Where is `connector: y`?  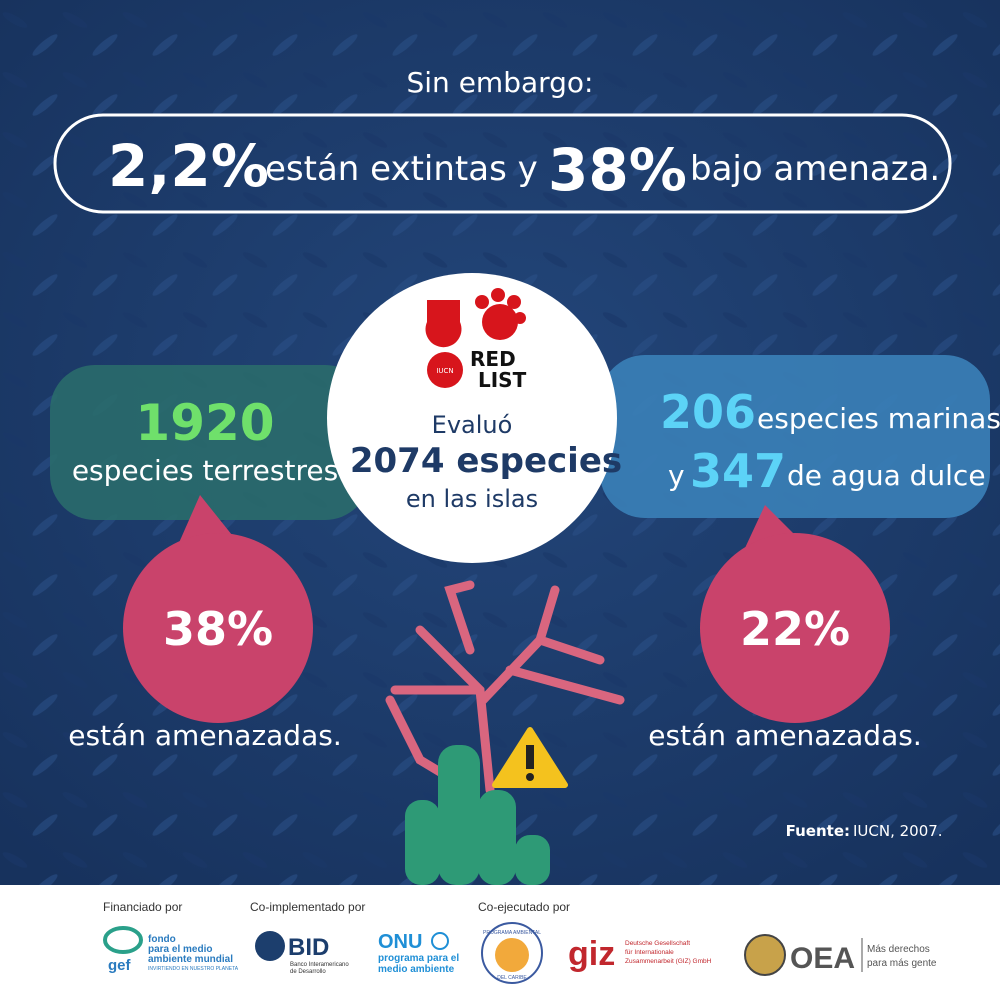 connector: y is located at coordinates (676, 475).